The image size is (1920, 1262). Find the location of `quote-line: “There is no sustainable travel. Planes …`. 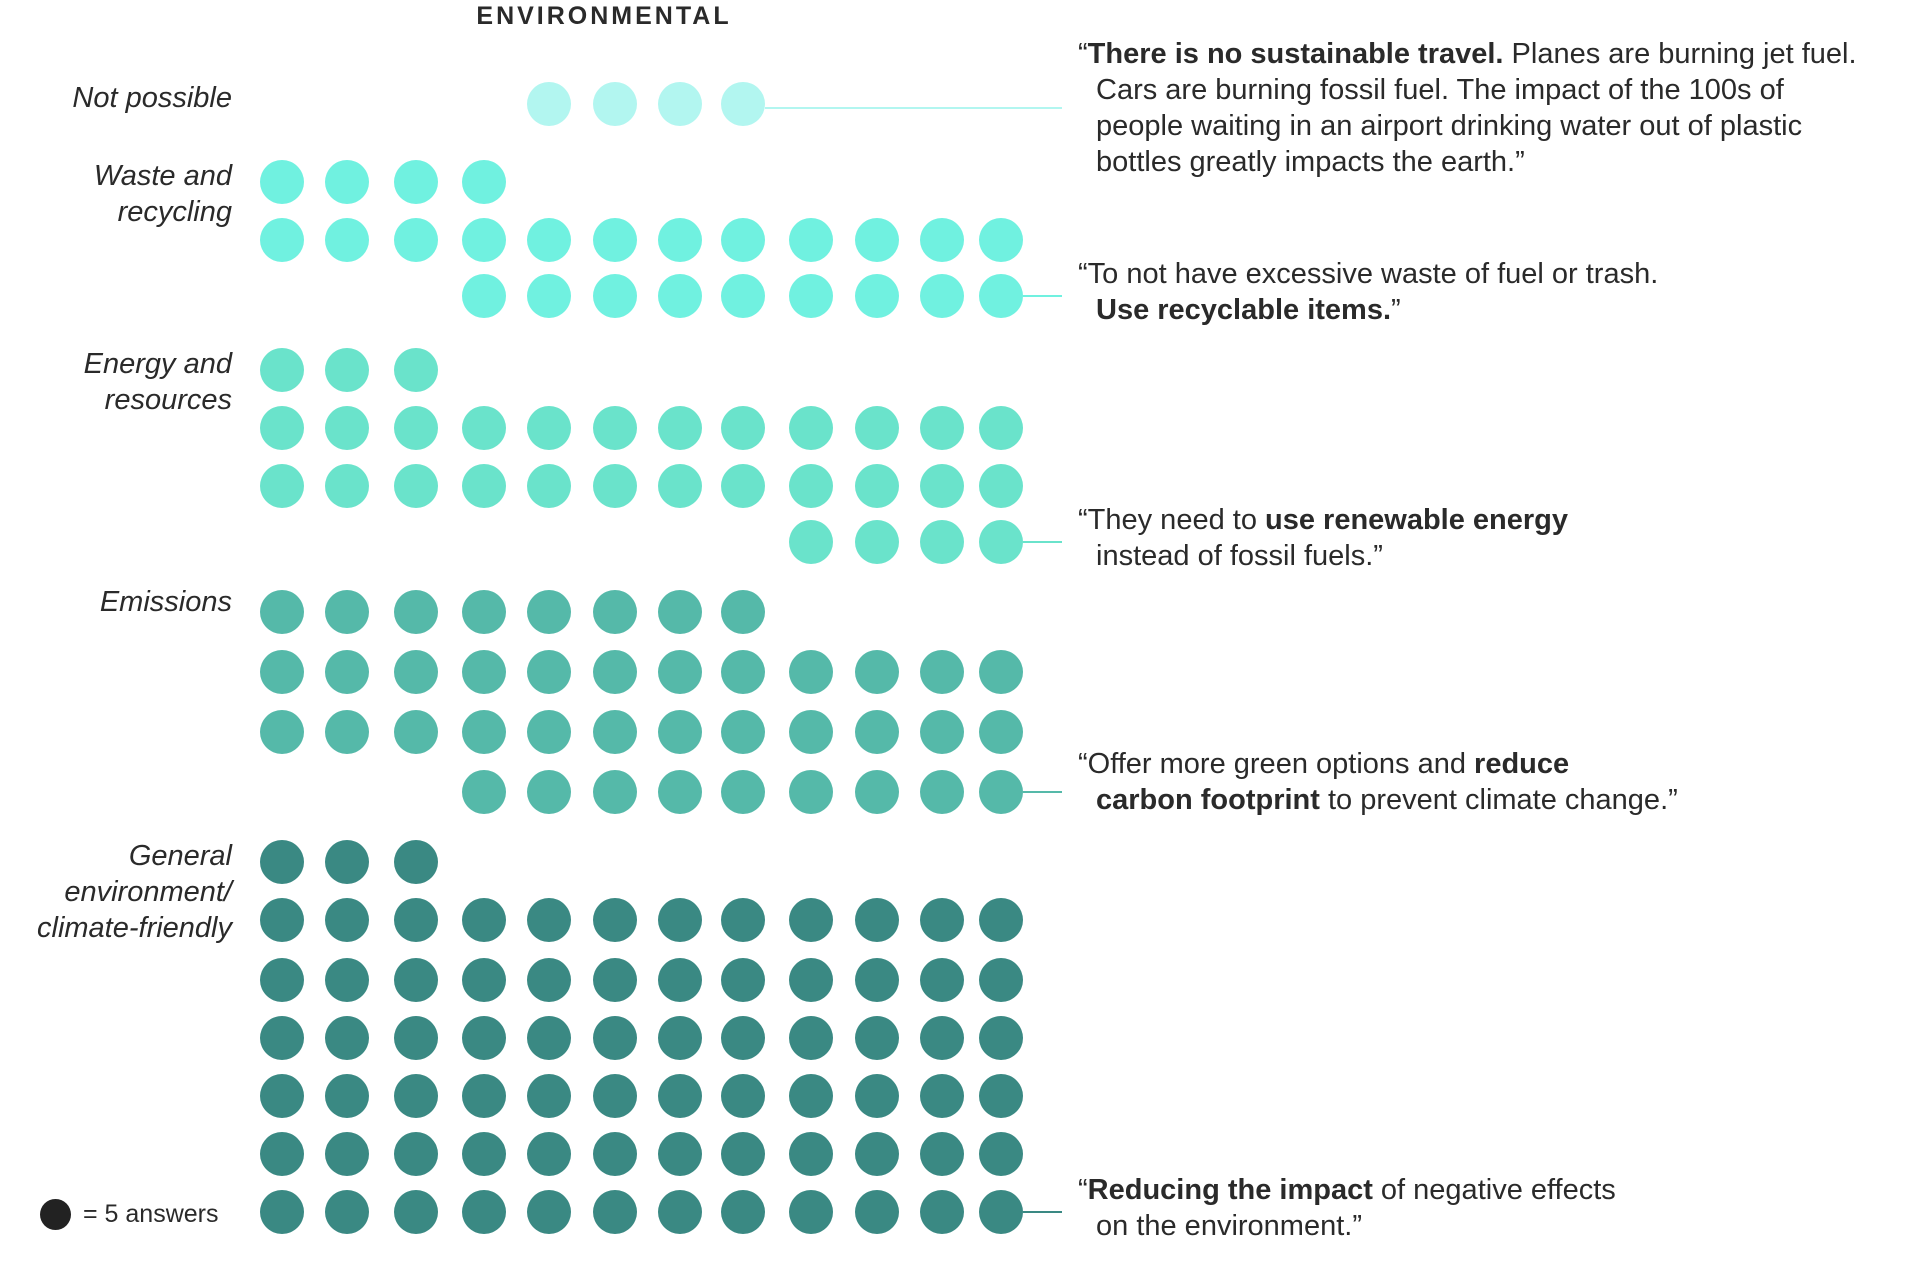

quote-line: “There is no sustainable travel. Planes … is located at coordinates (1467, 54).